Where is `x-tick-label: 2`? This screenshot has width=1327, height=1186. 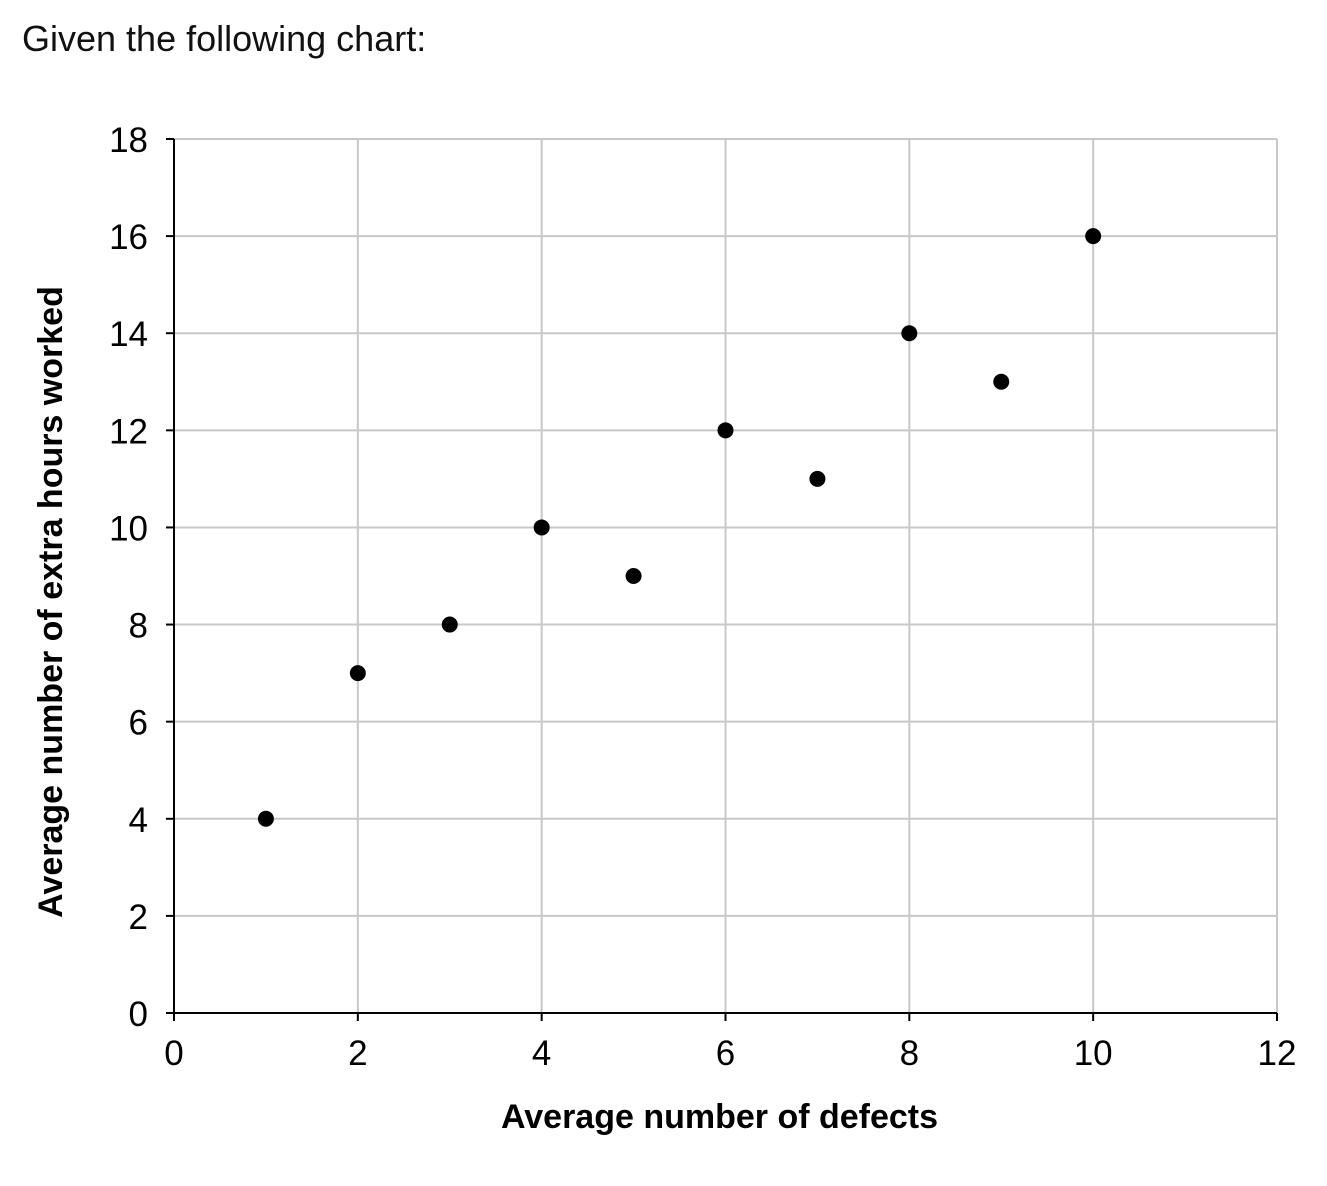 x-tick-label: 2 is located at coordinates (357, 1053).